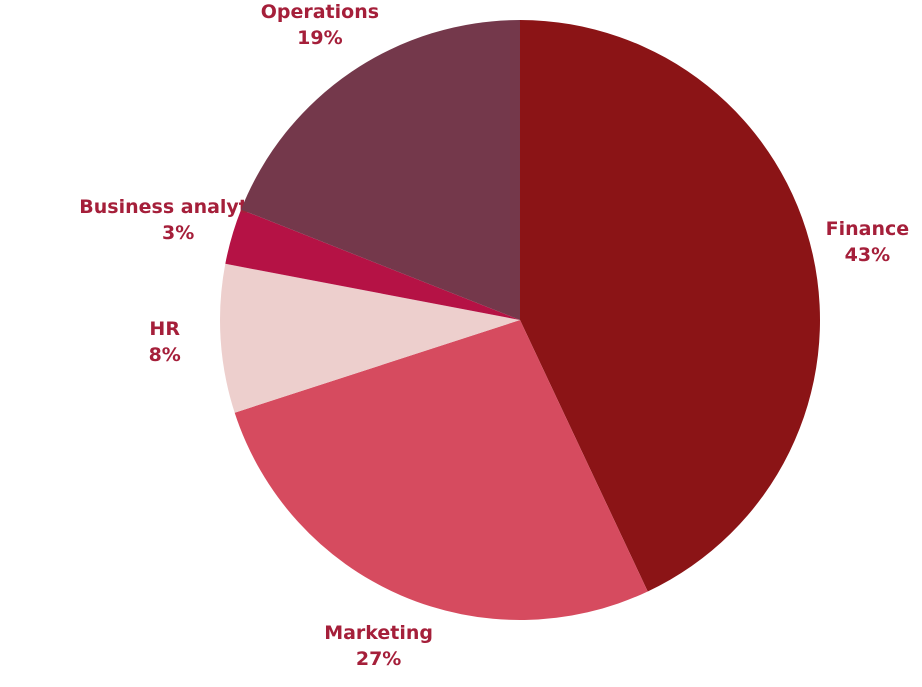 The image size is (922, 687). I want to click on slice-value-label: 43%, so click(867, 255).